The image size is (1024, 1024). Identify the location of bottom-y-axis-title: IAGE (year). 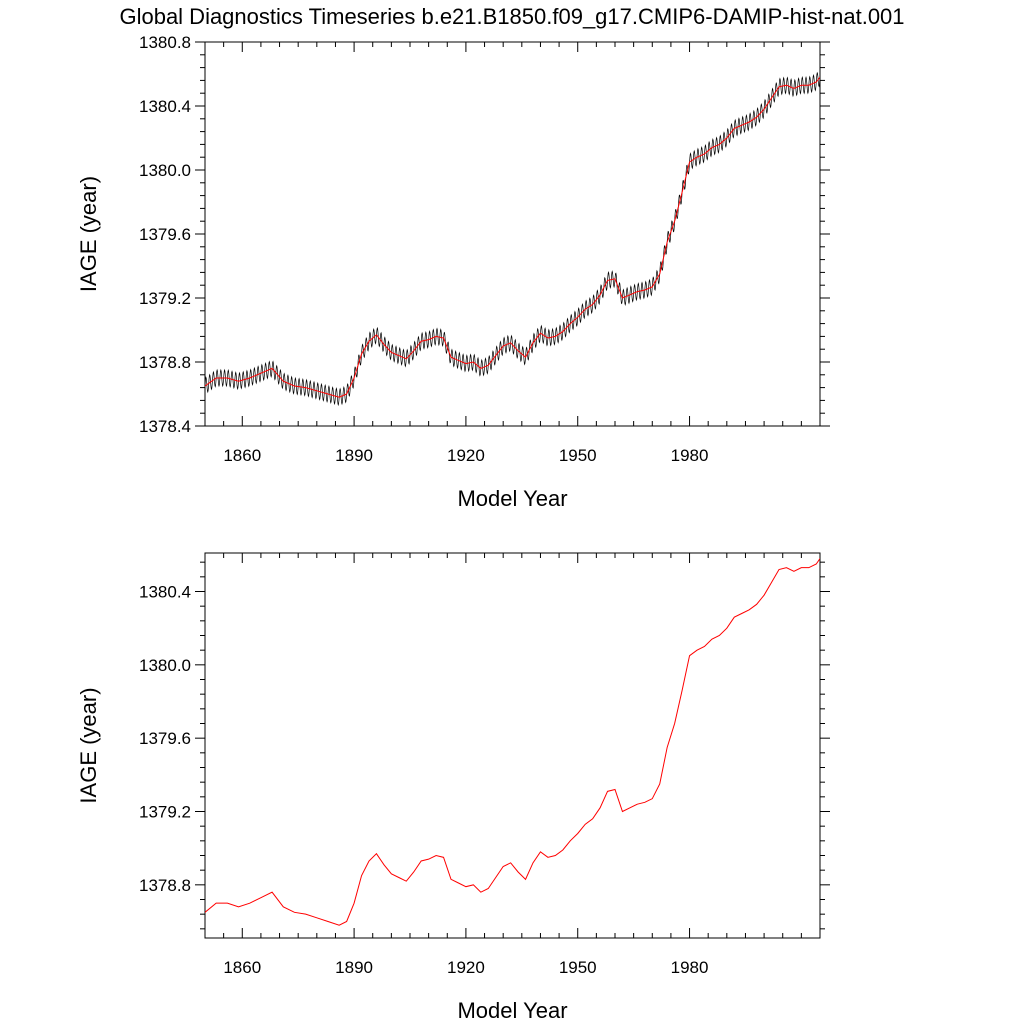
(88, 745).